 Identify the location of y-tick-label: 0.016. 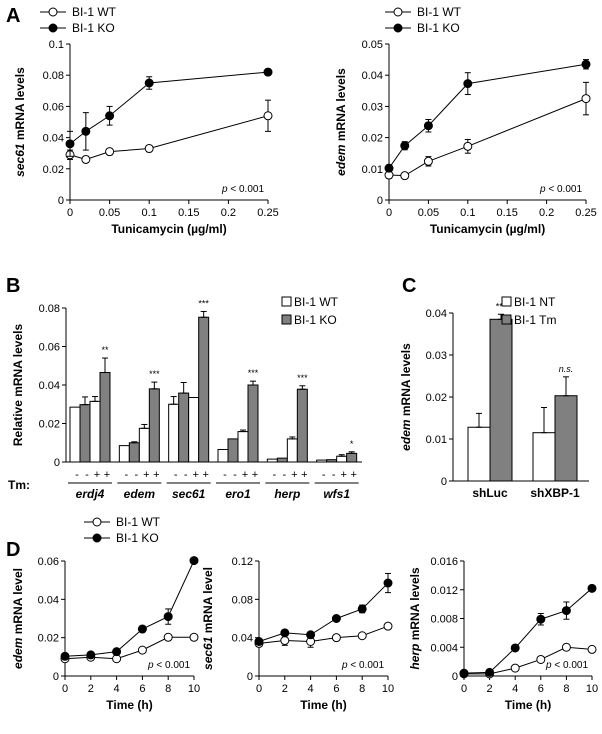
(444, 562).